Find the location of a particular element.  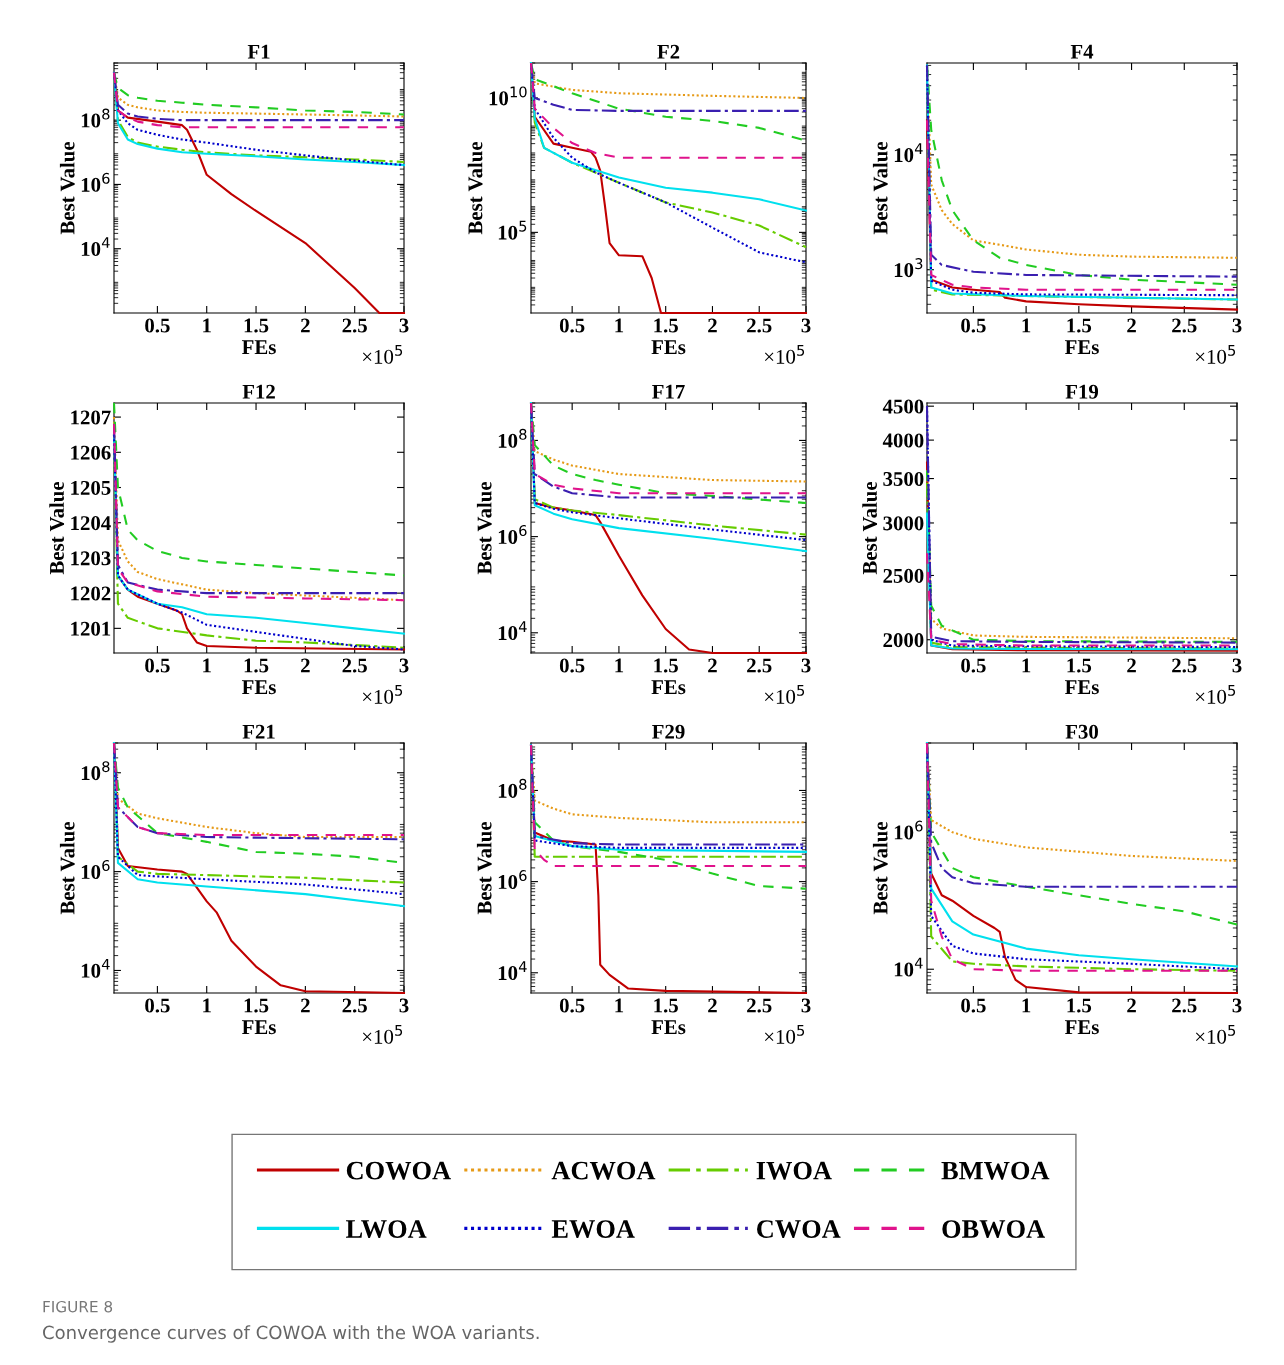

y-tick-label: 1202 is located at coordinates (91, 593).